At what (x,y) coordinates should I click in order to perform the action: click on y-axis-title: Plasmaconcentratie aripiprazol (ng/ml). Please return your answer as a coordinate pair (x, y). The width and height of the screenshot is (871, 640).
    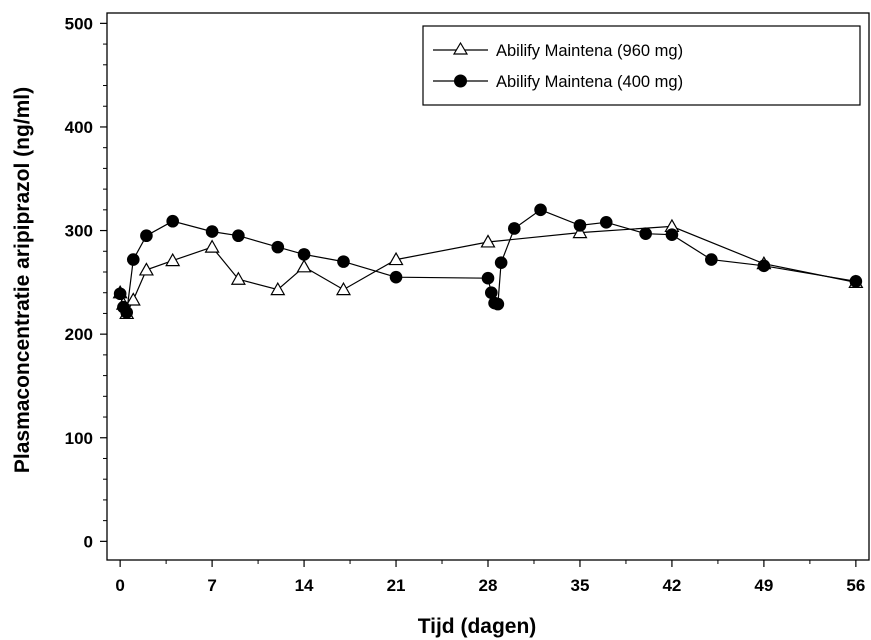
    Looking at the image, I should click on (22, 280).